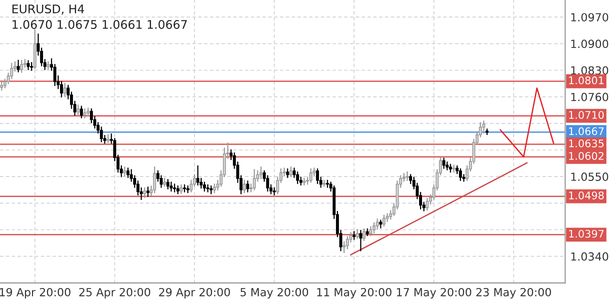 This screenshot has height=300, width=613. What do you see at coordinates (514, 293) in the screenshot?
I see `x-tick-label: 23 May 20:00` at bounding box center [514, 293].